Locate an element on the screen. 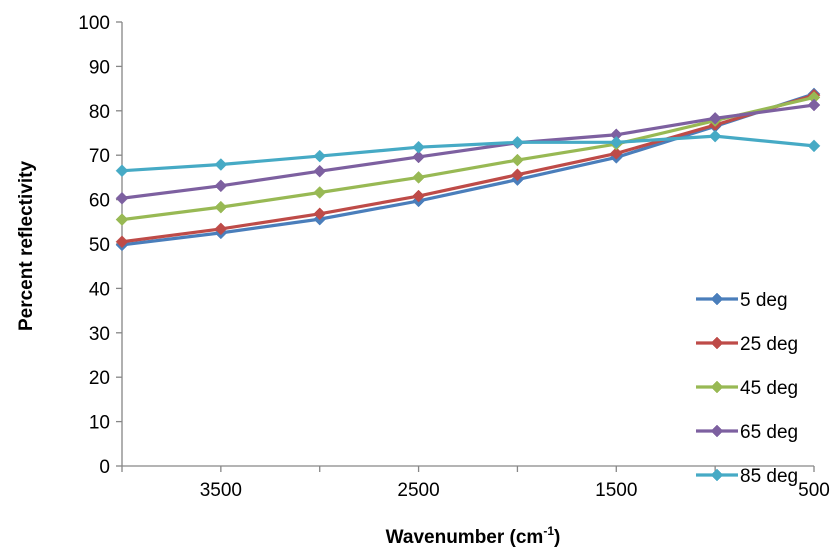  x-axis-title: Wavenumber (cm-1) is located at coordinates (473, 536).